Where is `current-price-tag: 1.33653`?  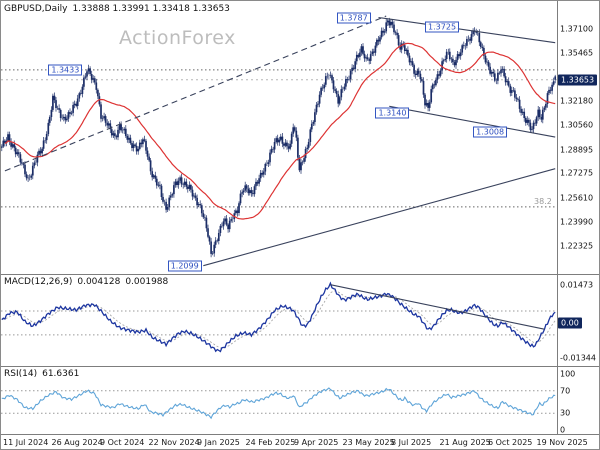
current-price-tag: 1.33653 is located at coordinates (578, 80).